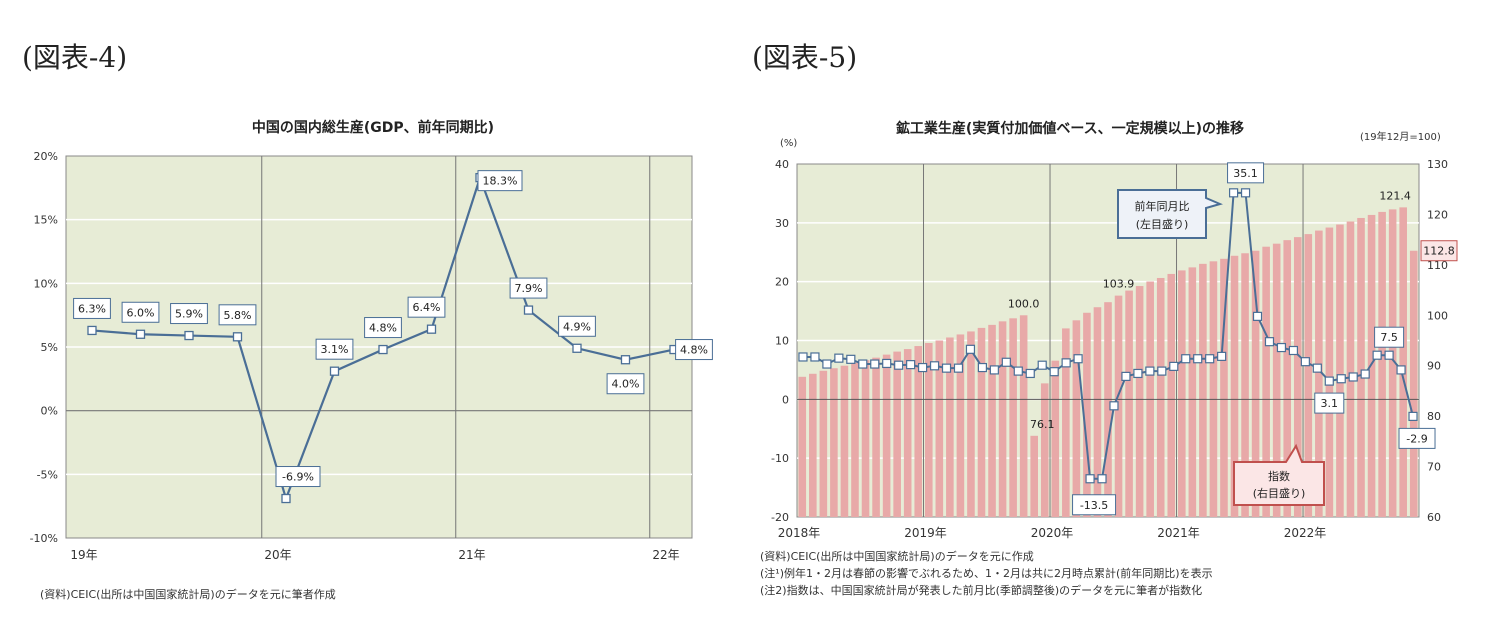 Image resolution: width=1485 pixels, height=628 pixels. Describe the element at coordinates (46, 156) in the screenshot. I see `gdp-y-tick-label: 20%` at that location.